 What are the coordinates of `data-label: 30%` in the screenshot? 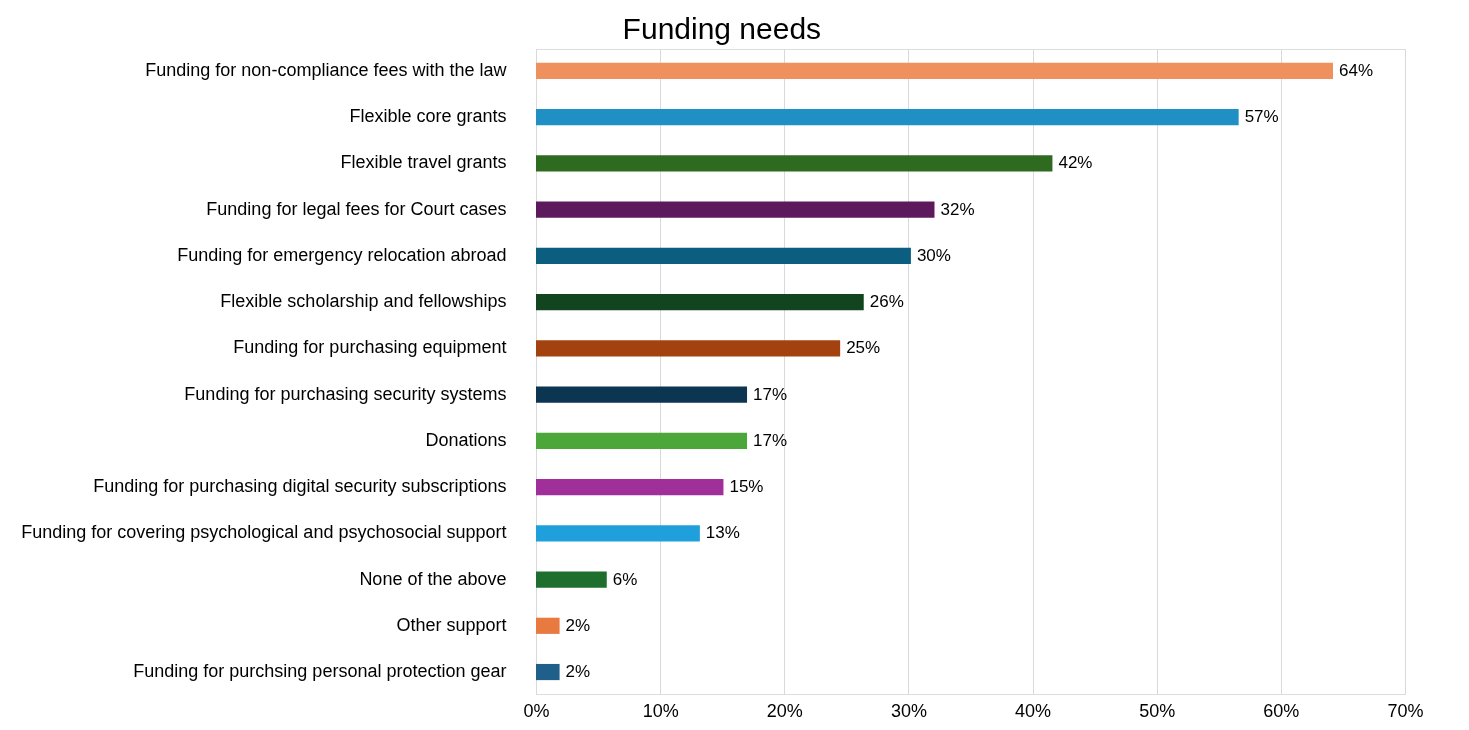 It's located at (933, 255).